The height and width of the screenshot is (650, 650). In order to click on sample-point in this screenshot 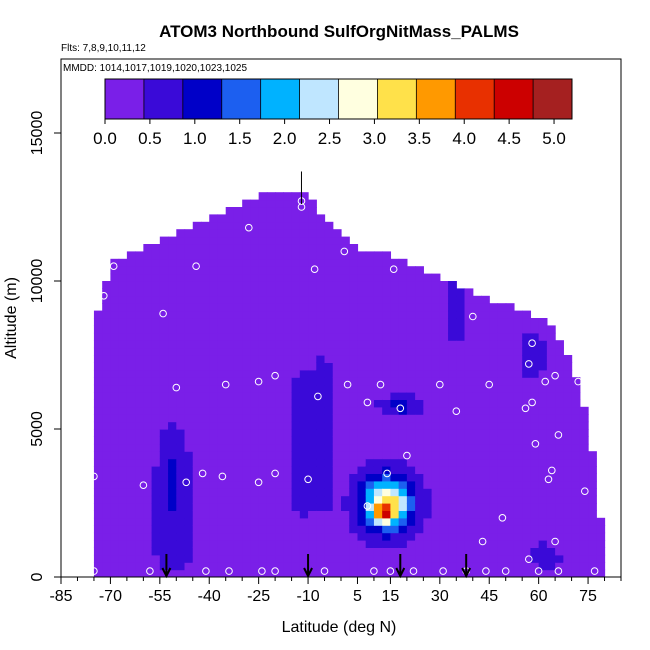, I will do `click(225, 384)`.